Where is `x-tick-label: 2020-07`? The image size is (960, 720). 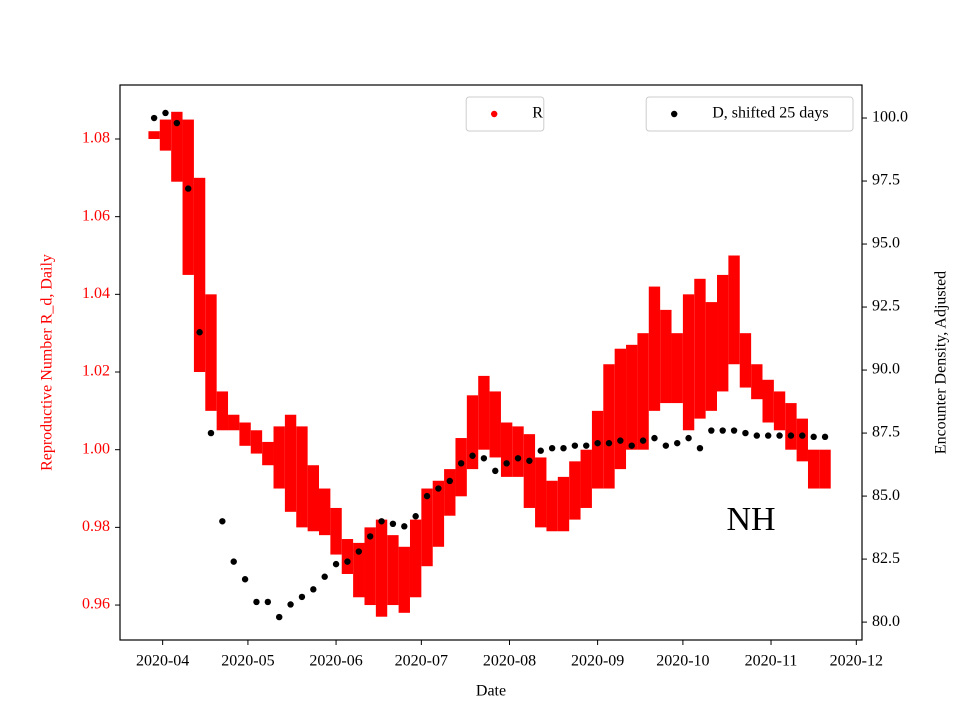
x-tick-label: 2020-07 is located at coordinates (421, 661).